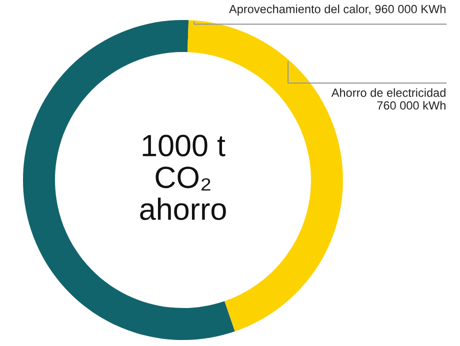 This screenshot has width=460, height=346. I want to click on text: 1000 t CO₂ ahorro, so click(183, 177).